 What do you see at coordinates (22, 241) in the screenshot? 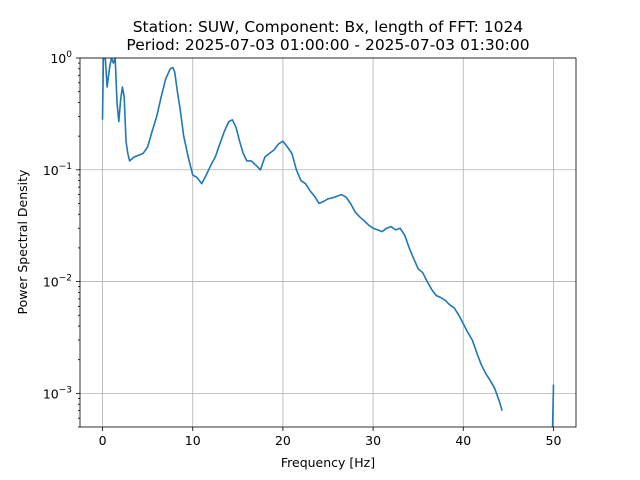
I see `y-axis-label: Power Spectral Density` at bounding box center [22, 241].